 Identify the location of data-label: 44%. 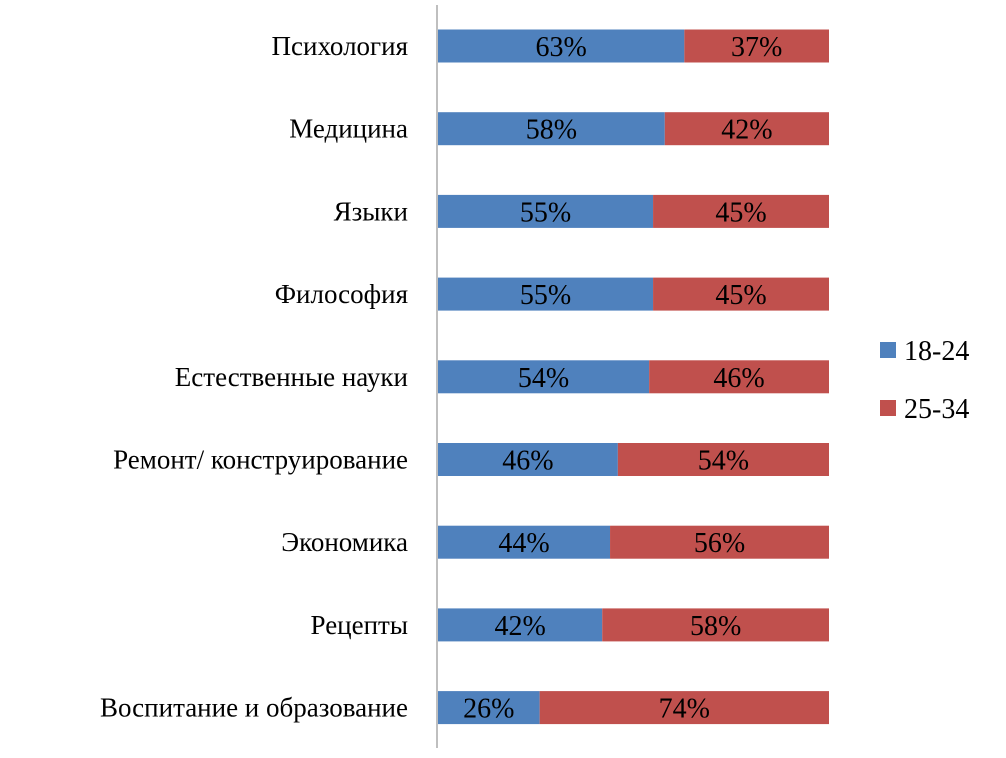
(523, 543).